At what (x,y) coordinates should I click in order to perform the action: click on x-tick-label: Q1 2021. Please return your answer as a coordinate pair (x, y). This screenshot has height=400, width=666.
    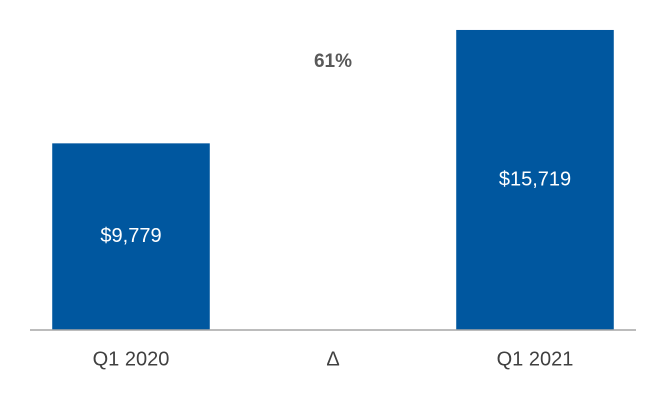
    Looking at the image, I should click on (535, 359).